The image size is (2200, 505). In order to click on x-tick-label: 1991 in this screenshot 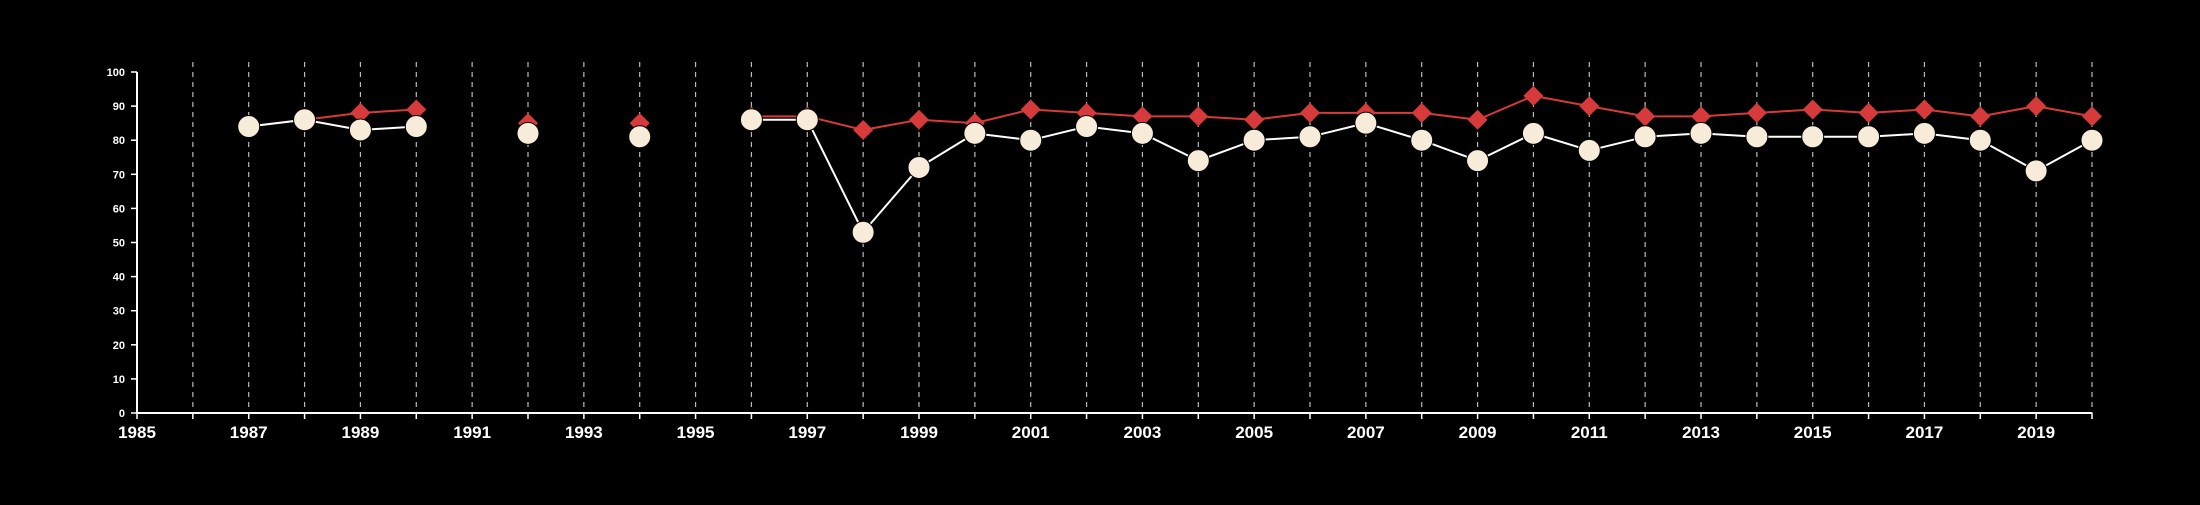, I will do `click(472, 432)`.